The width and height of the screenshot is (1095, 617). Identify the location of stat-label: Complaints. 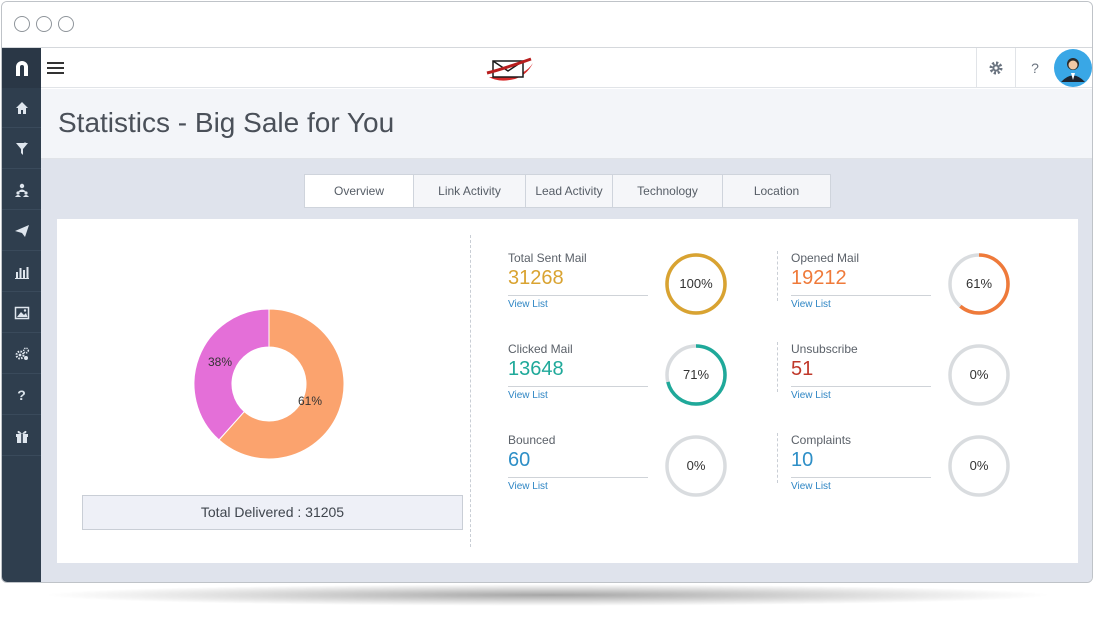
(821, 440).